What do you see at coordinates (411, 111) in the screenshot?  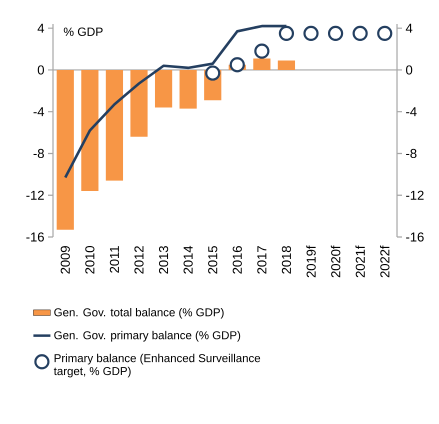 I see `y2-tick-label: -4` at bounding box center [411, 111].